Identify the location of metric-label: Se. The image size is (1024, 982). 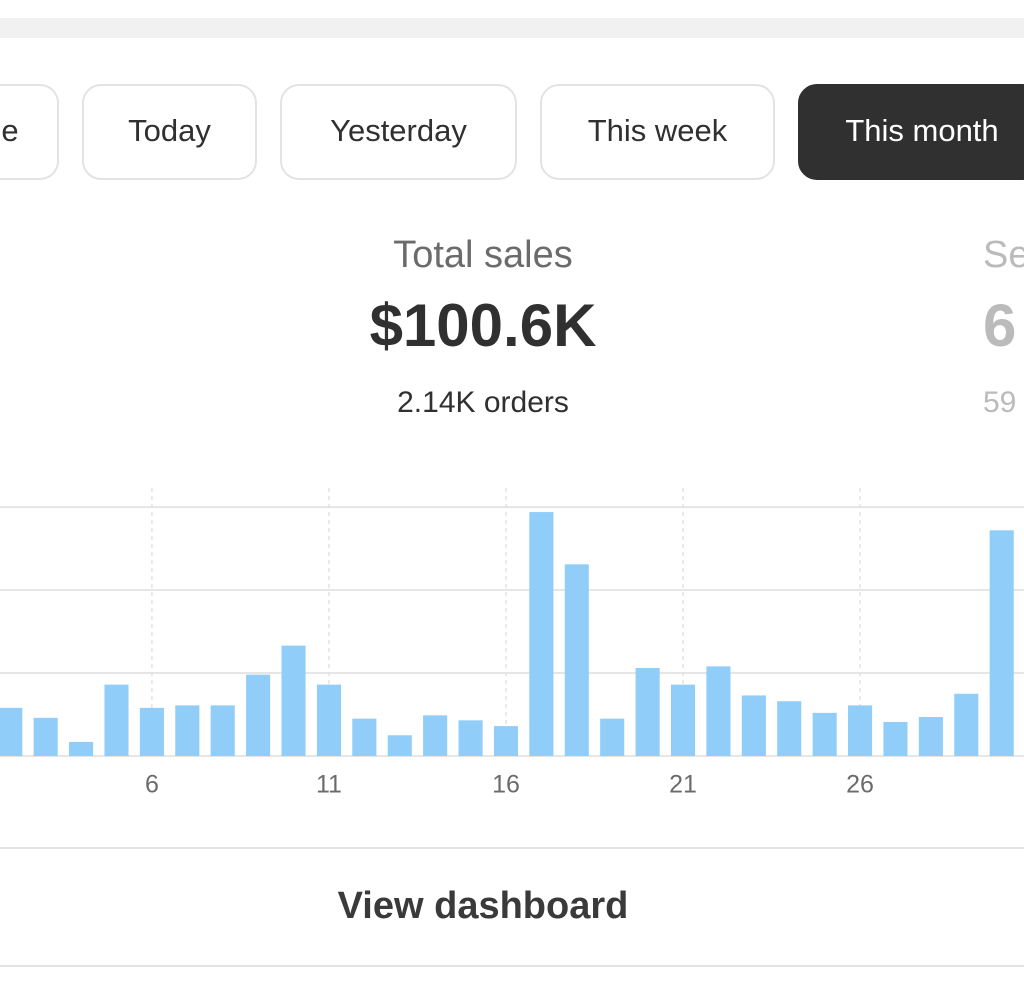
(1003, 255).